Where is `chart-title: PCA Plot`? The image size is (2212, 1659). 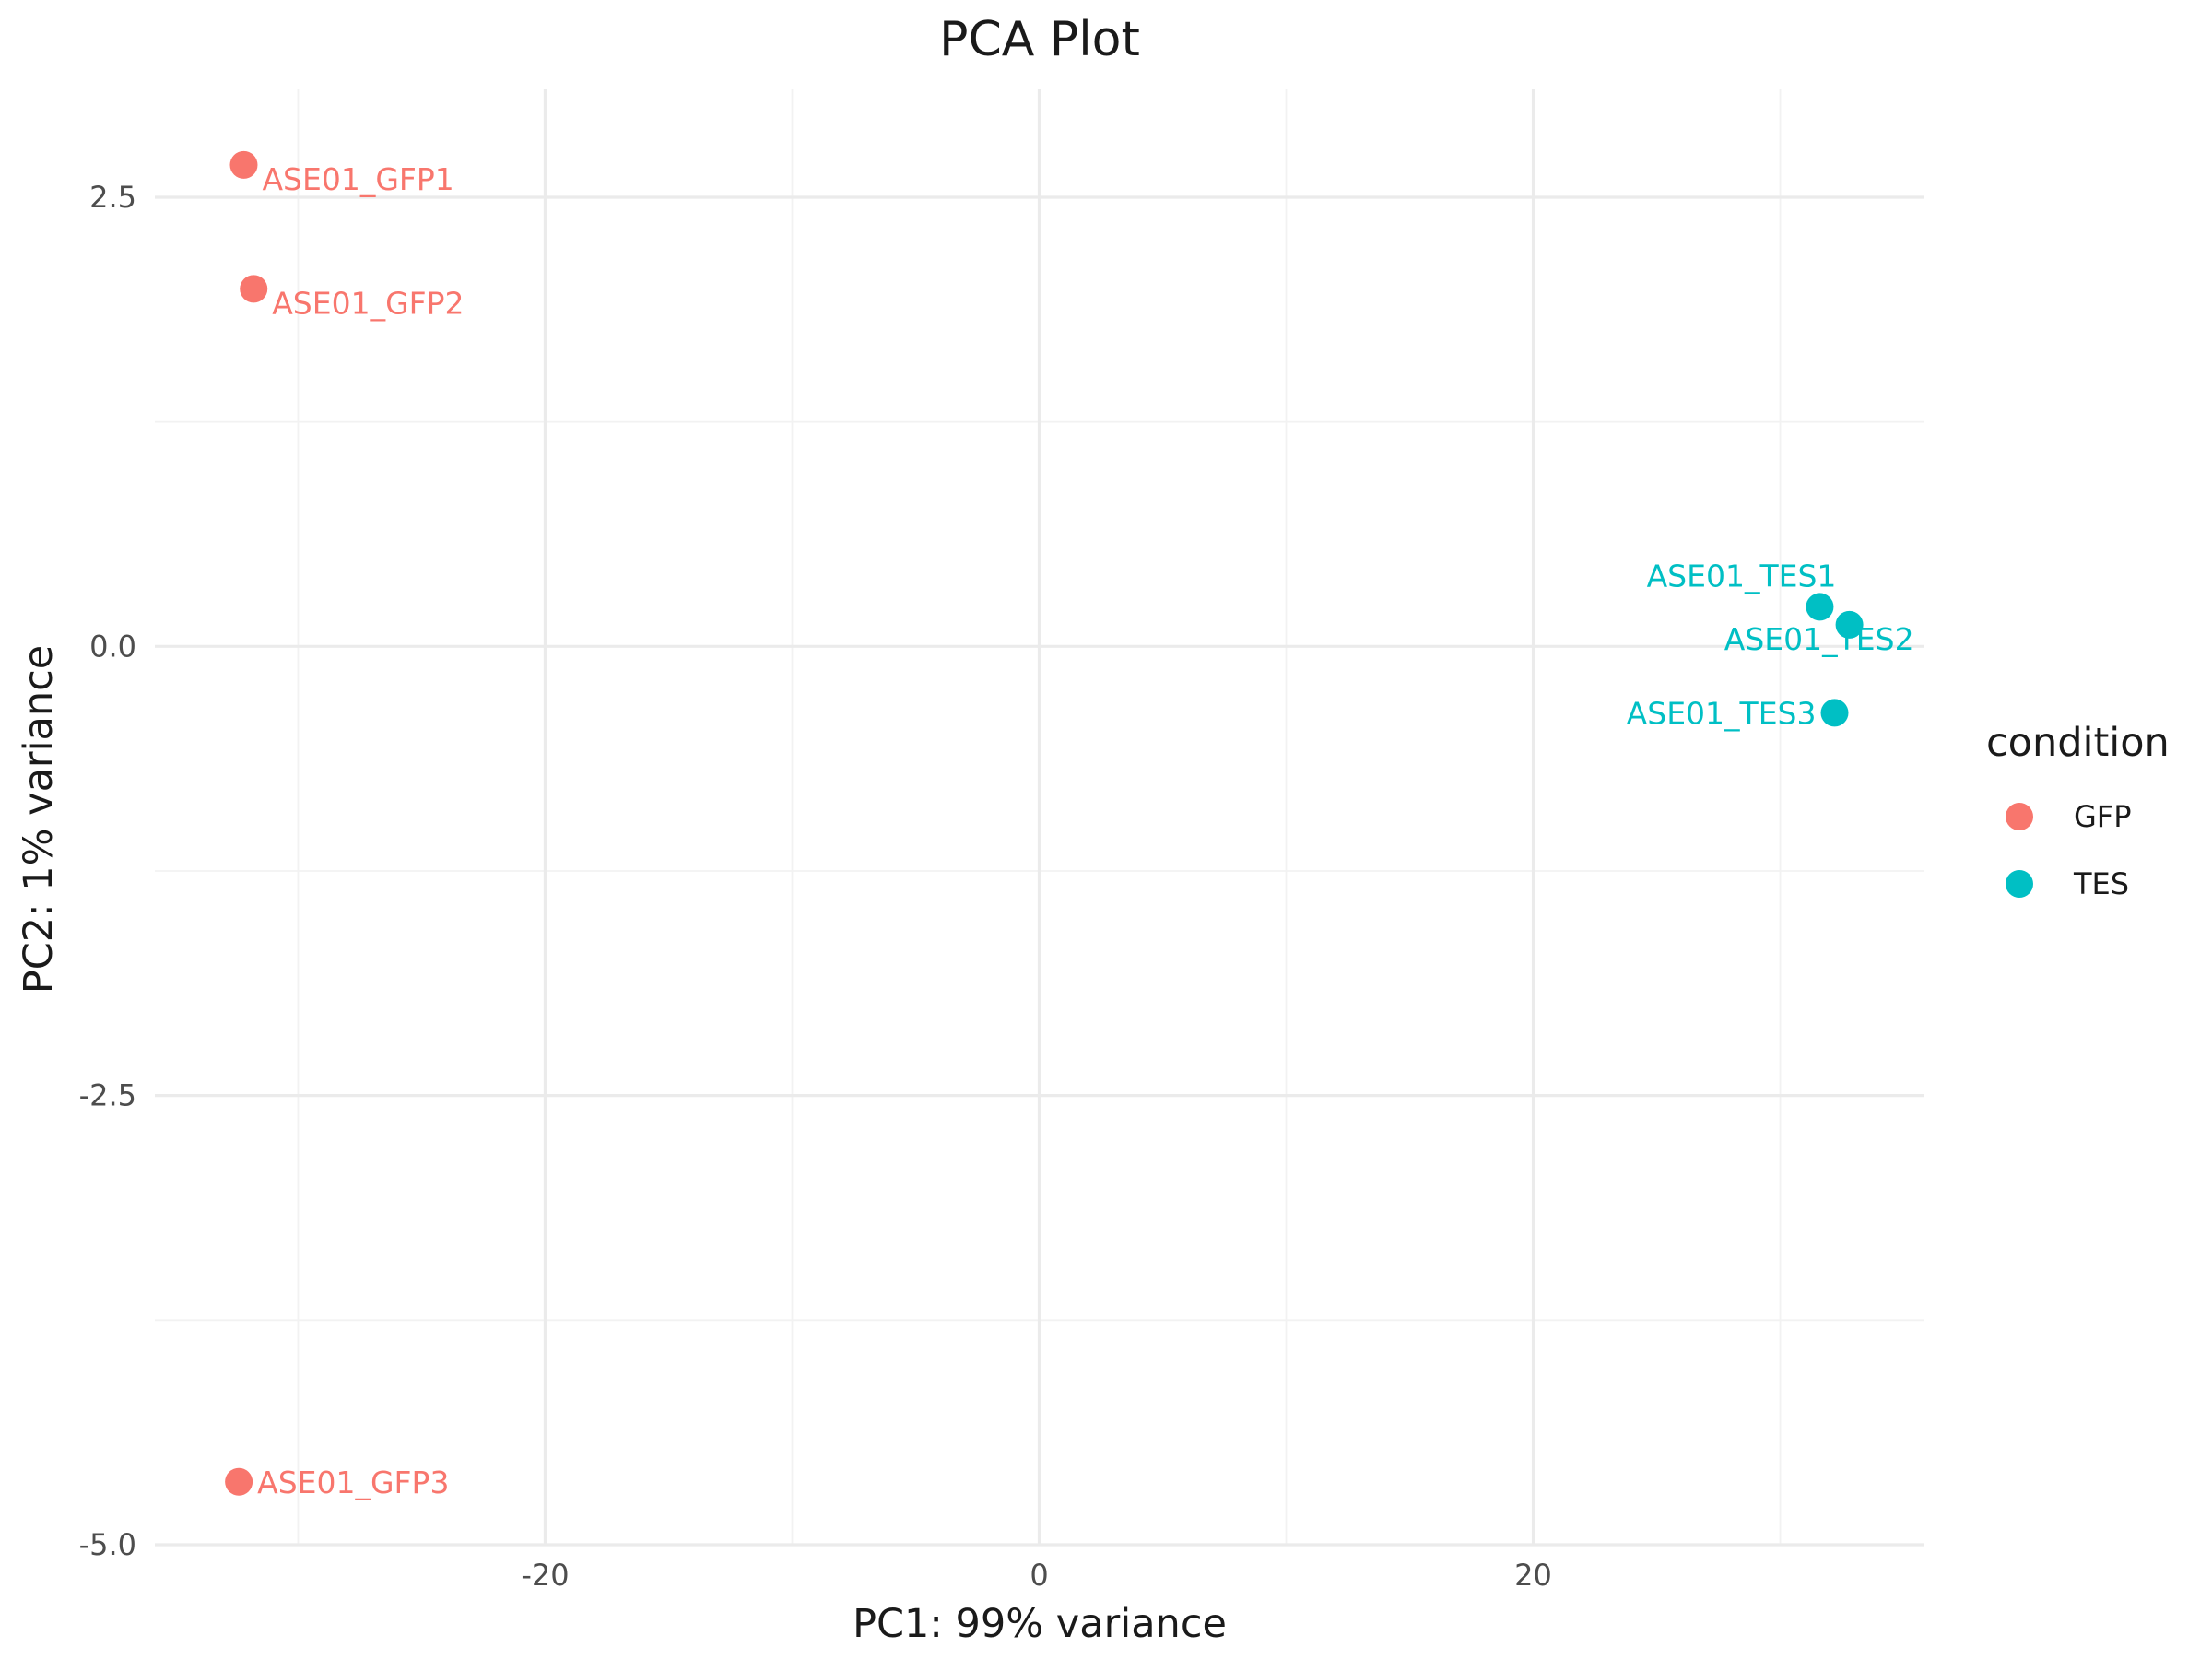
chart-title: PCA Plot is located at coordinates (1039, 39).